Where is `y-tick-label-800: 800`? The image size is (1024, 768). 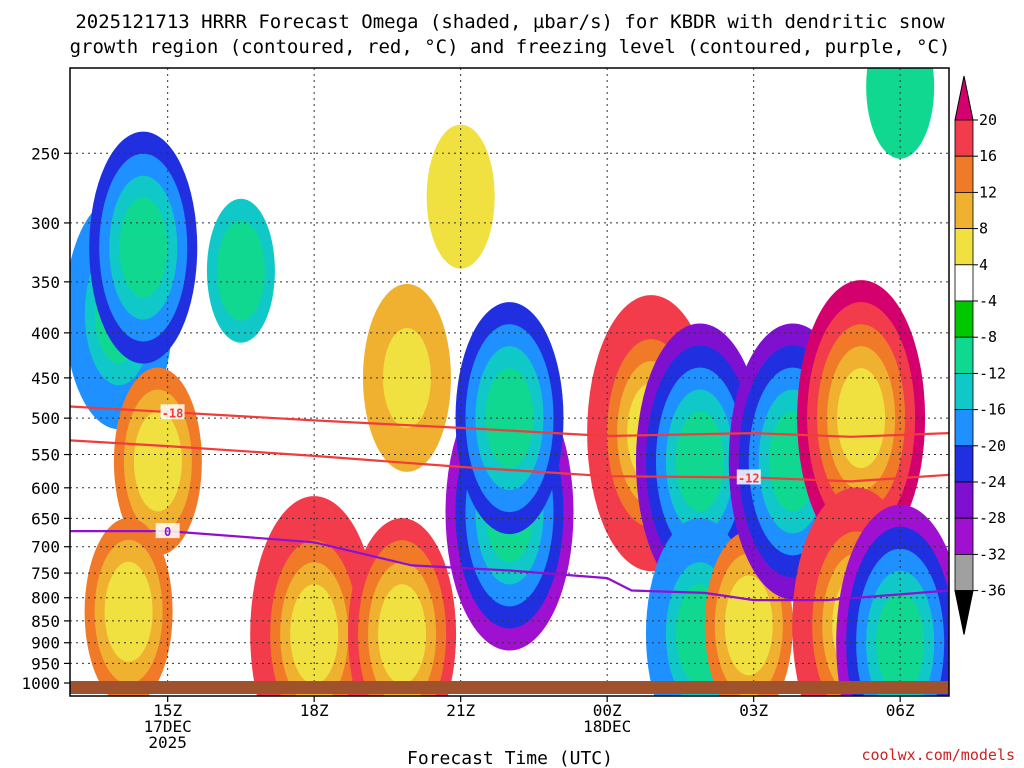 y-tick-label-800: 800 is located at coordinates (45, 598).